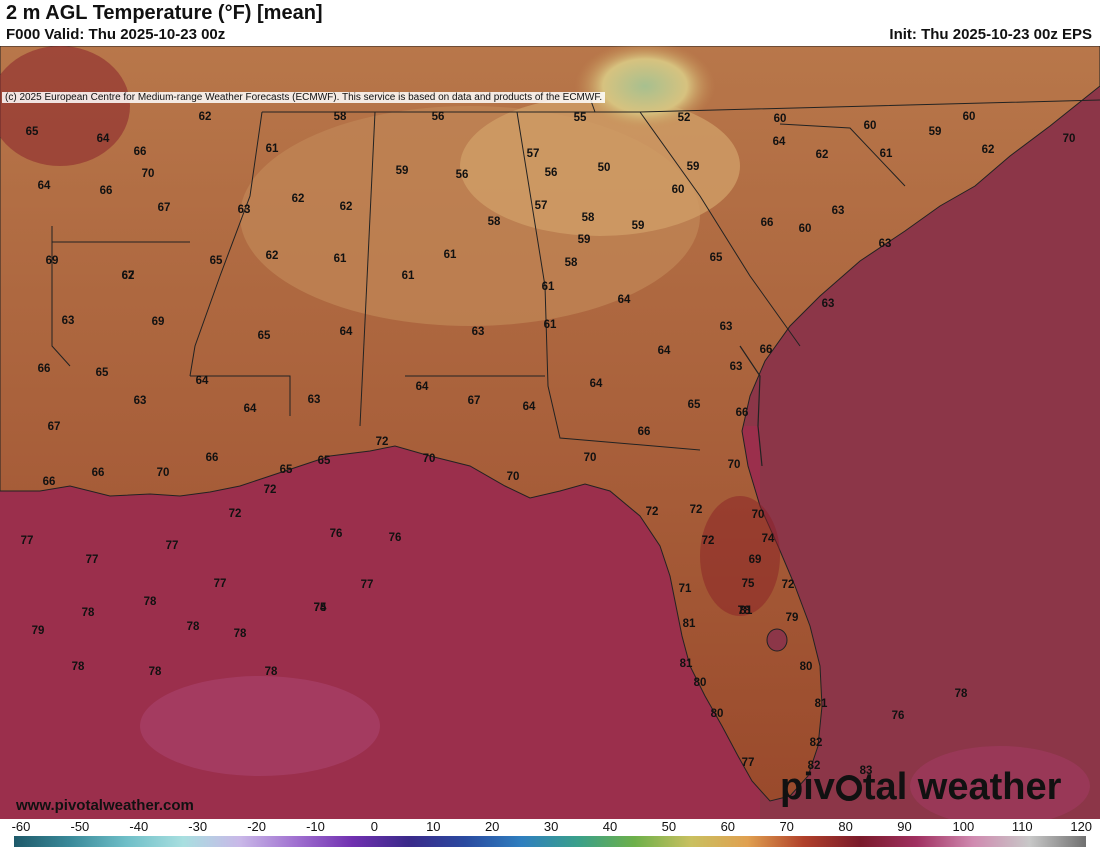 This screenshot has height=850, width=1100. I want to click on temperature-label: 57, so click(533, 154).